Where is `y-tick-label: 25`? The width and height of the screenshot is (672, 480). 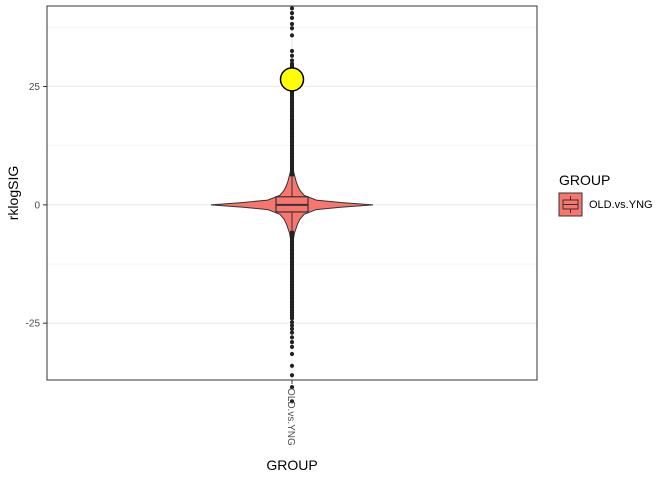 y-tick-label: 25 is located at coordinates (35, 87).